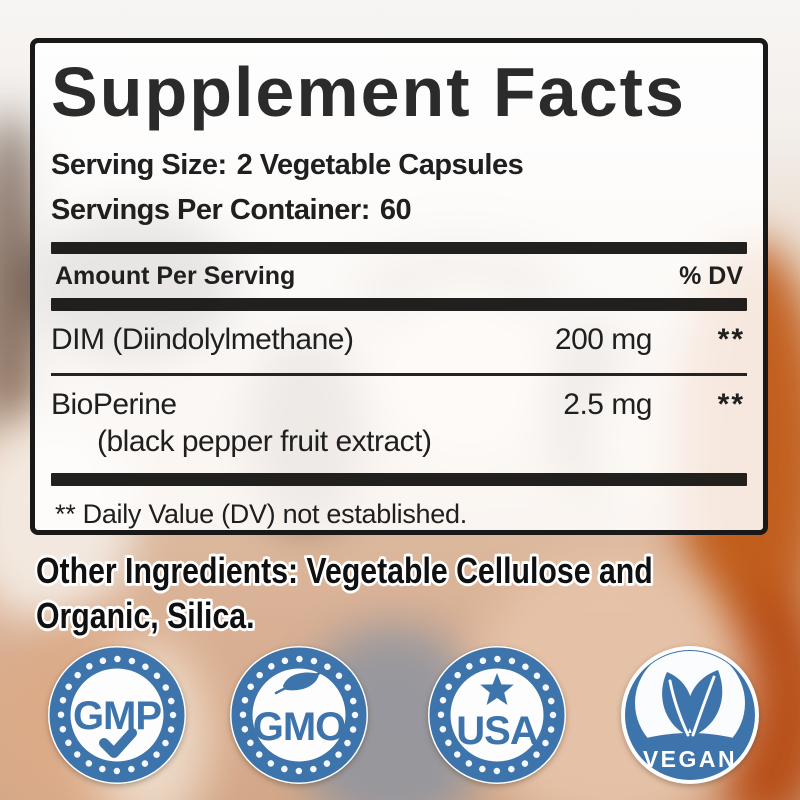 This screenshot has height=800, width=800. What do you see at coordinates (202, 339) in the screenshot?
I see `ingredient-name: DIM (Diindolylmethane)` at bounding box center [202, 339].